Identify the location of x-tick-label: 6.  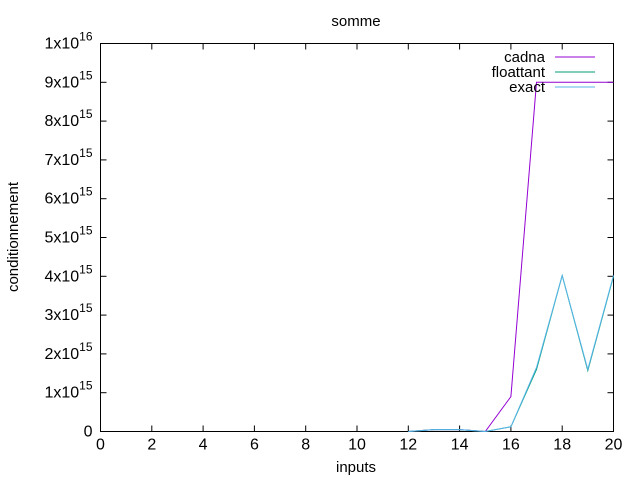
(254, 445).